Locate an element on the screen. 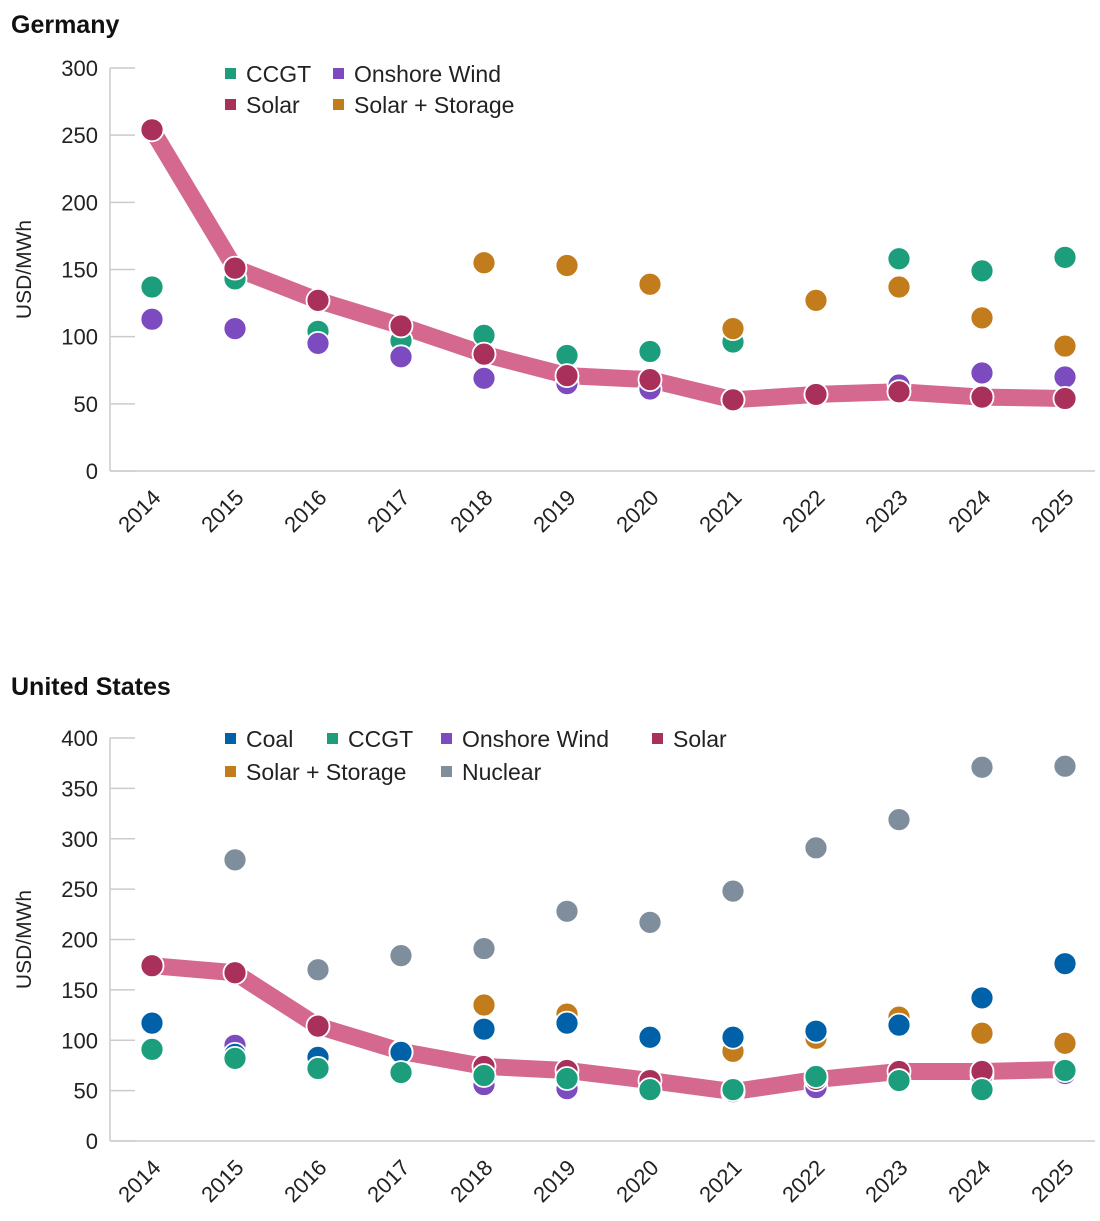 The image size is (1100, 1221). series-solar-storage is located at coordinates (774, 304).